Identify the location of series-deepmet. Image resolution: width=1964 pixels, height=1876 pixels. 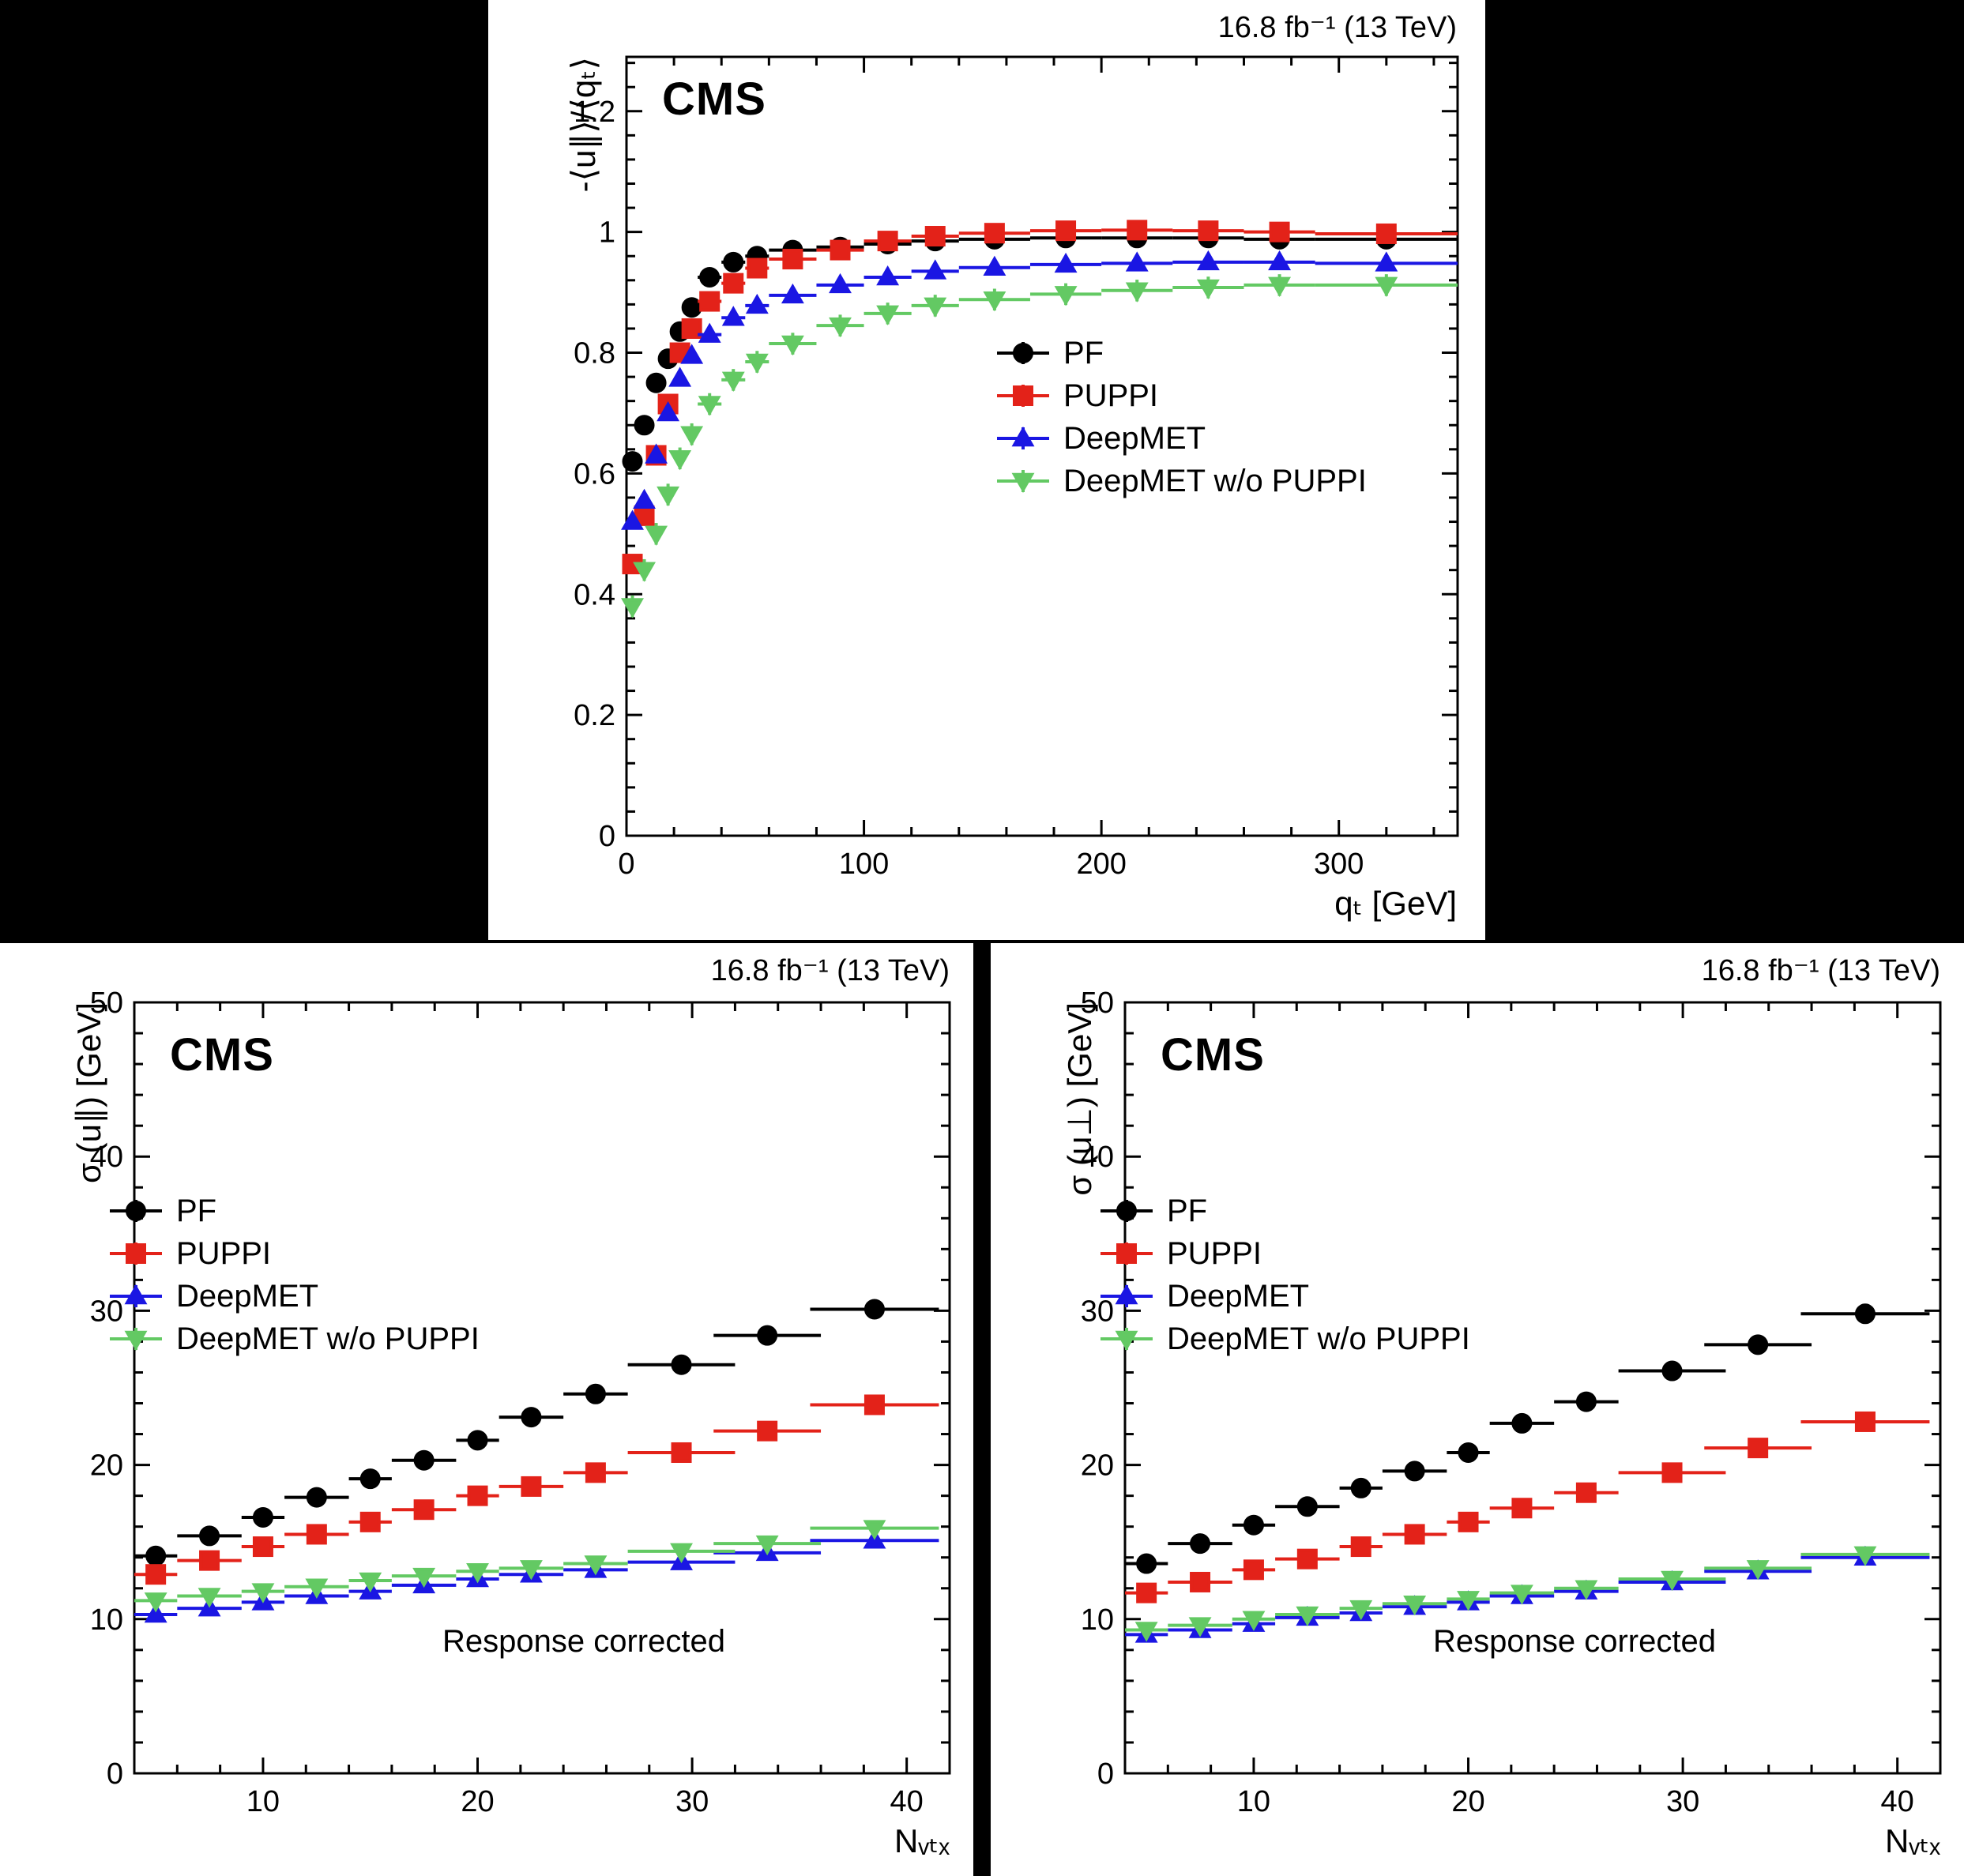
(1039, 390).